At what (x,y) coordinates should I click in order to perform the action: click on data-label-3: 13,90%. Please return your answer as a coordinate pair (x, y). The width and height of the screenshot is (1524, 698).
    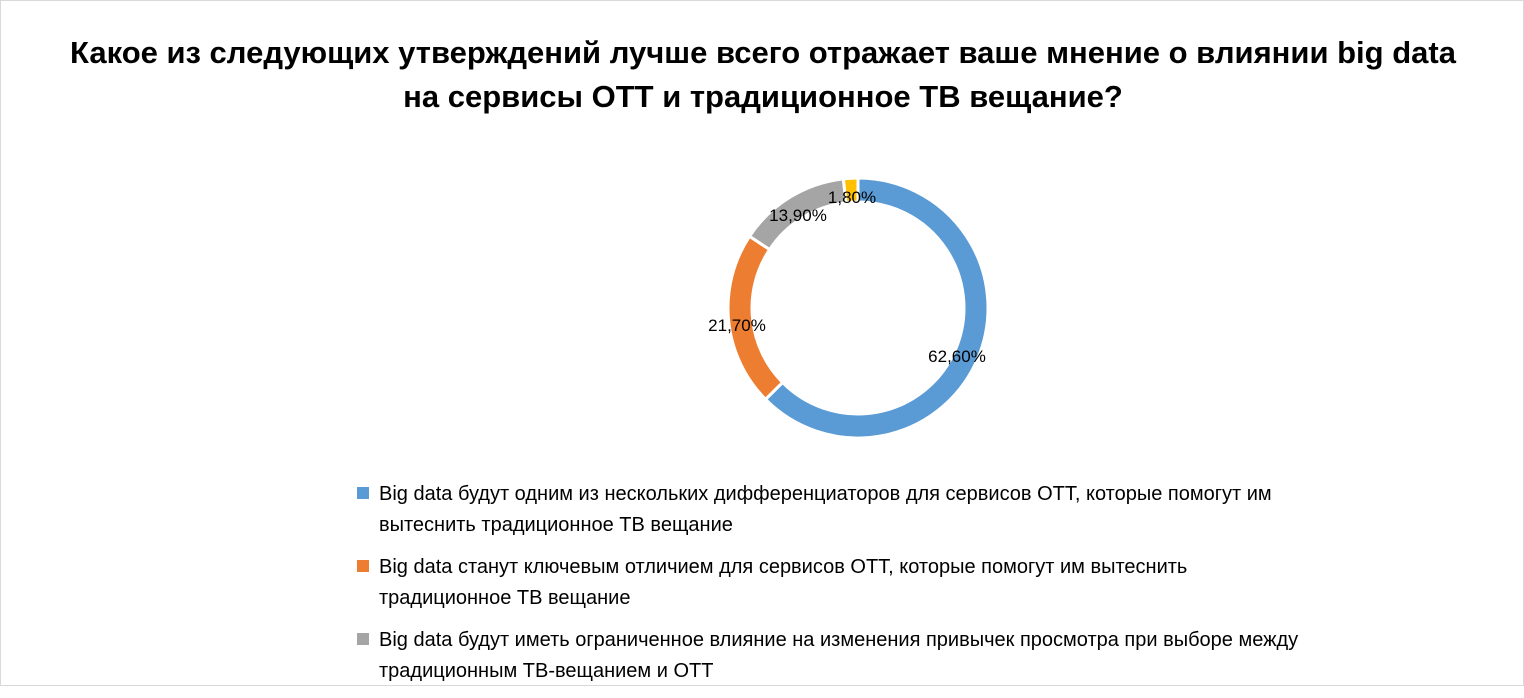
    Looking at the image, I should click on (798, 215).